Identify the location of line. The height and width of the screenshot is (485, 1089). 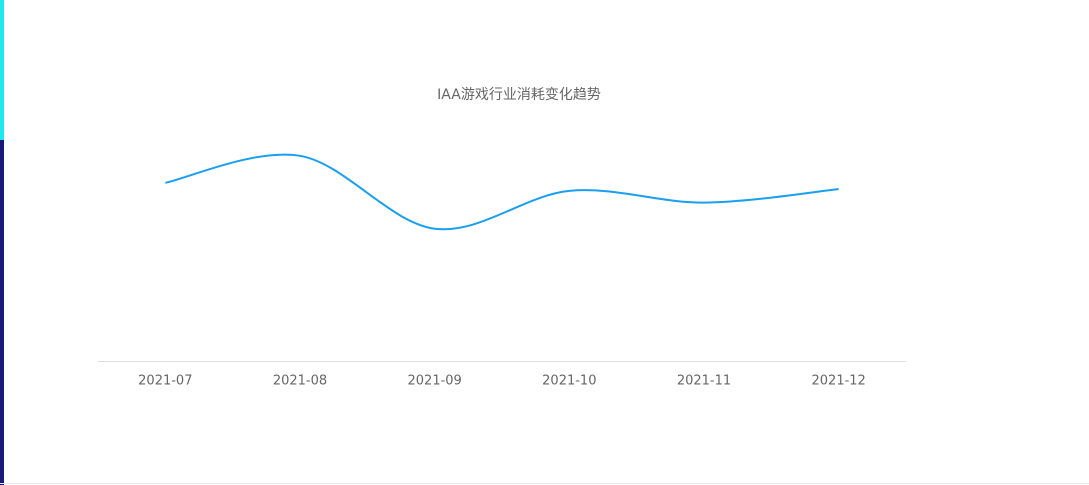
(502, 192).